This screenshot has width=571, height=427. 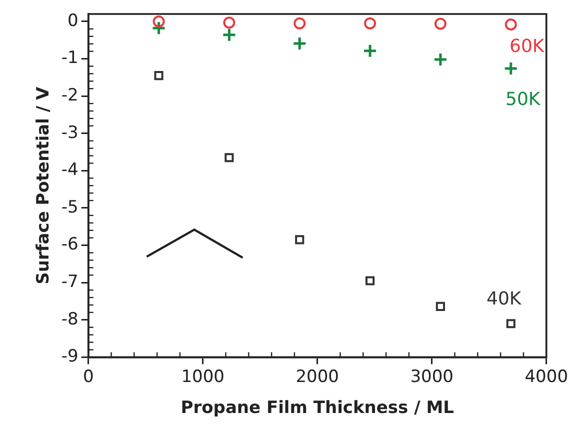 What do you see at coordinates (69, 356) in the screenshot?
I see `y-tick-label: -9` at bounding box center [69, 356].